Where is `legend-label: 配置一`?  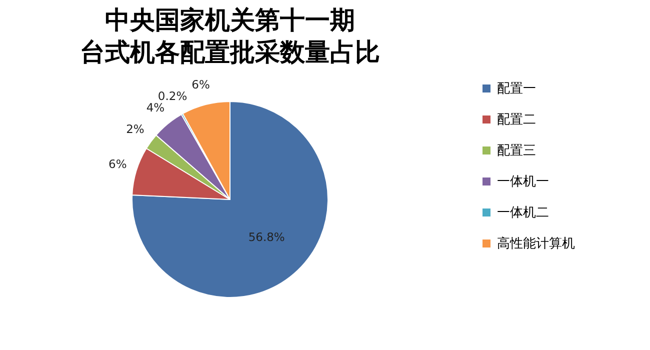
legend-label: 配置一 is located at coordinates (516, 89).